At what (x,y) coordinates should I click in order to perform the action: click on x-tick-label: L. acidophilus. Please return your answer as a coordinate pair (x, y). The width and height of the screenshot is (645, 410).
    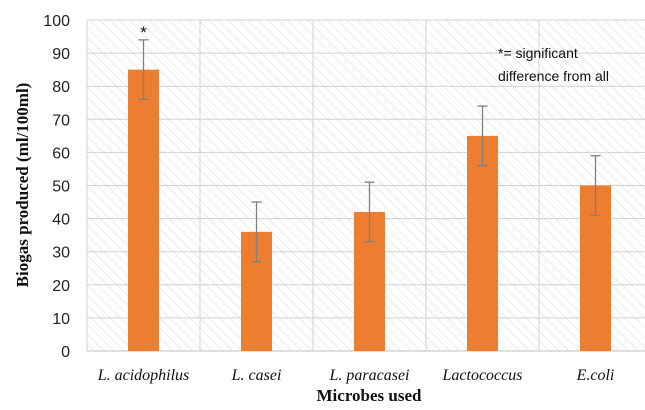
    Looking at the image, I should click on (143, 375).